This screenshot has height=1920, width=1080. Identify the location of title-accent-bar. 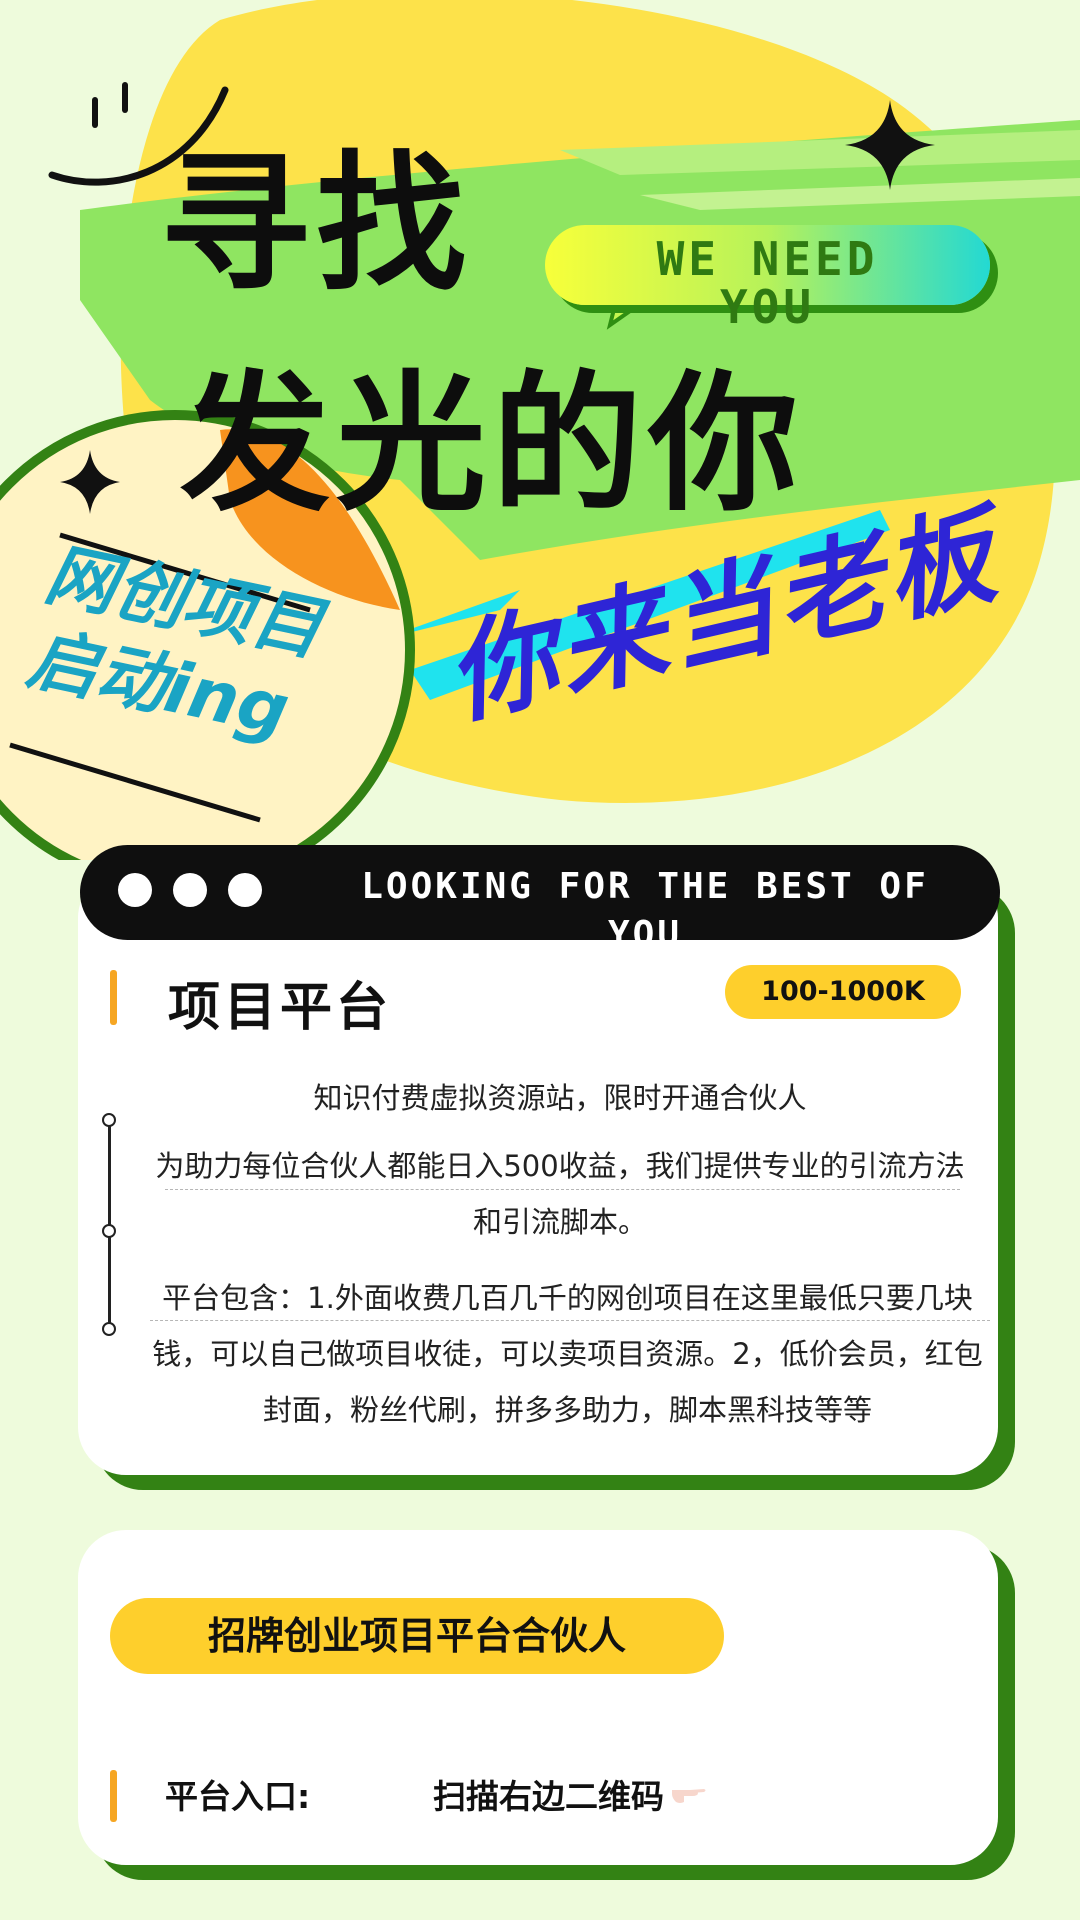
(113, 997).